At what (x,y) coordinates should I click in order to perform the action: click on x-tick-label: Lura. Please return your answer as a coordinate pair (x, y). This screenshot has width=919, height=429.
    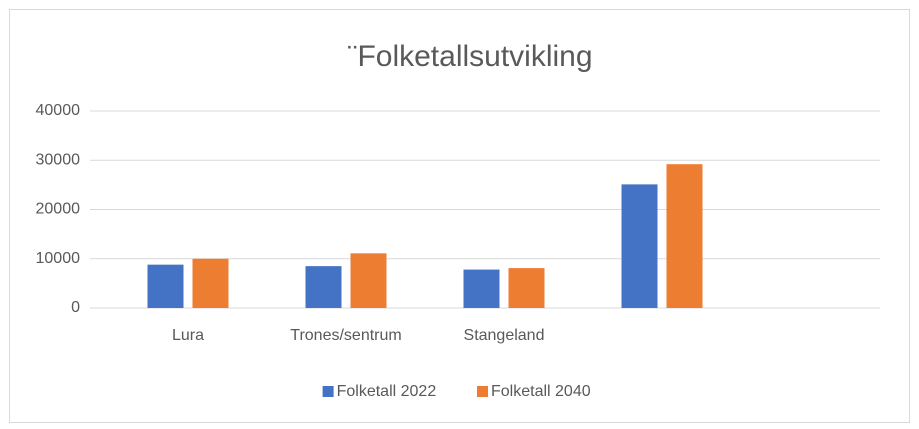
    Looking at the image, I should click on (188, 335).